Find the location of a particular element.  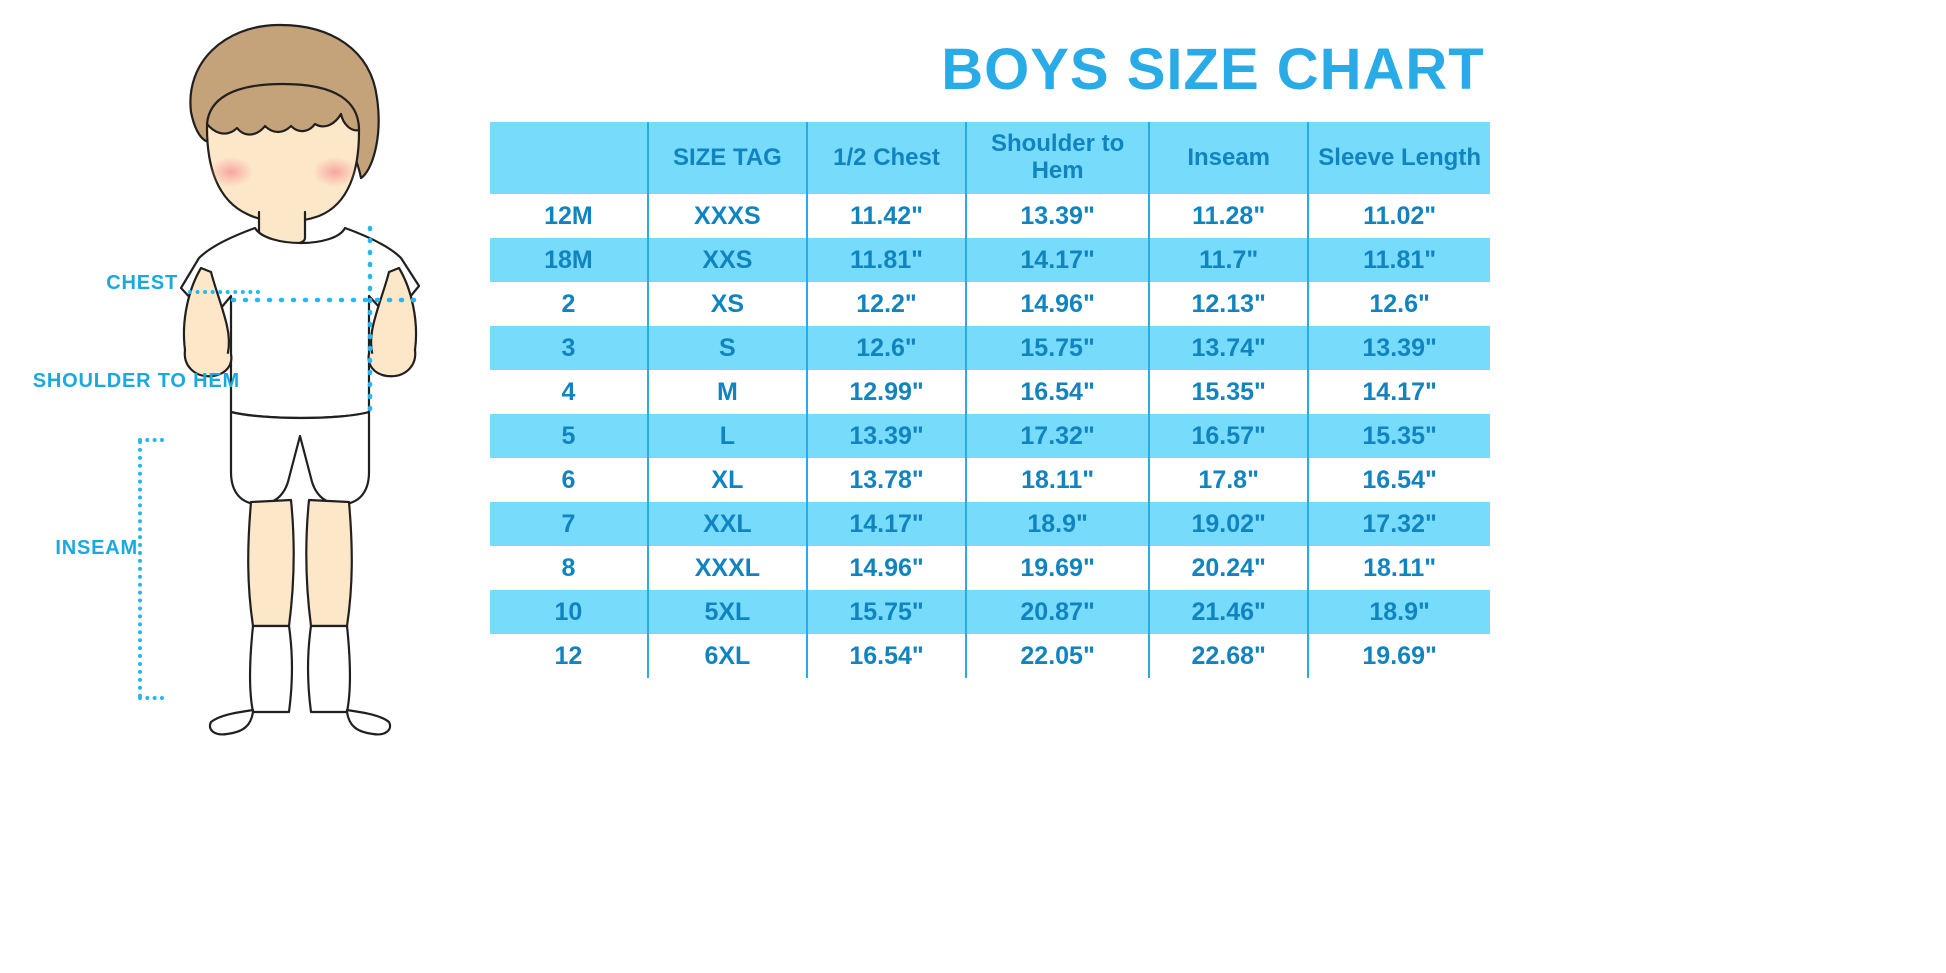

cell-inseam: 12.13" is located at coordinates (1229, 304).